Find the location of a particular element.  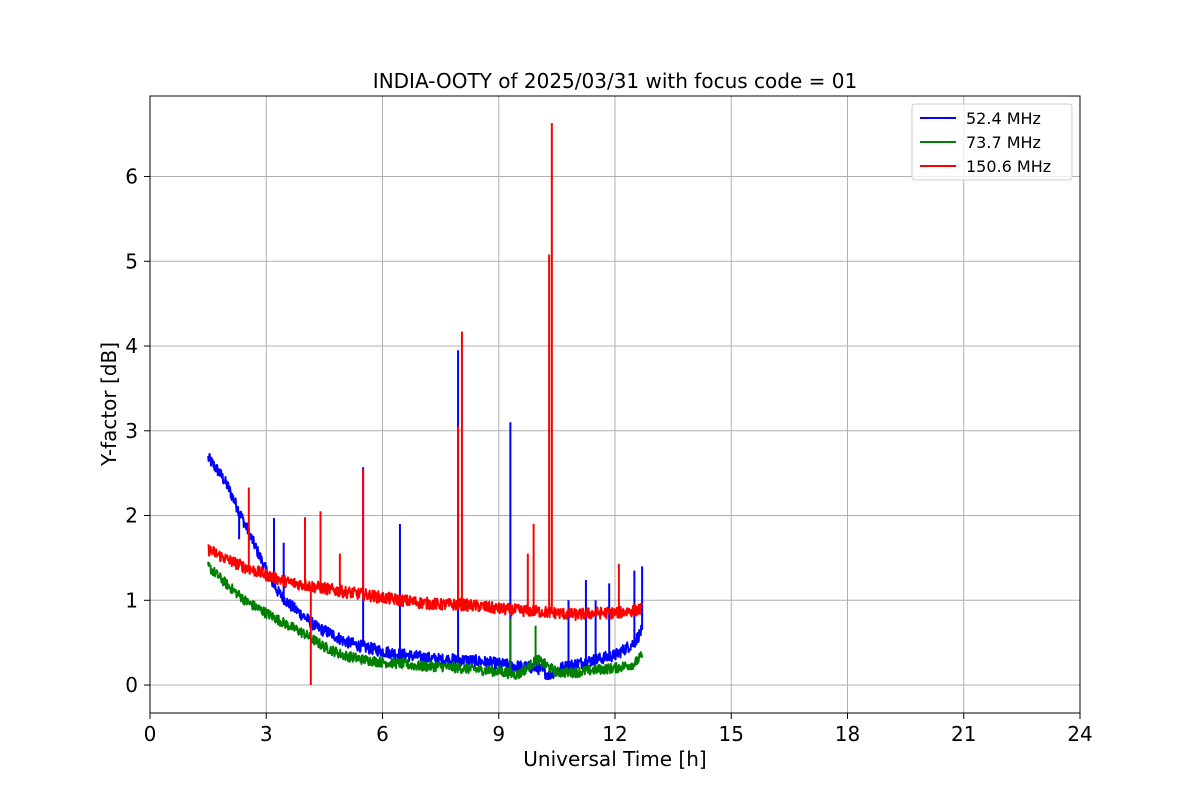

x-axis: 0 3 6 9 12 15 18 21 24 is located at coordinates (618, 729).